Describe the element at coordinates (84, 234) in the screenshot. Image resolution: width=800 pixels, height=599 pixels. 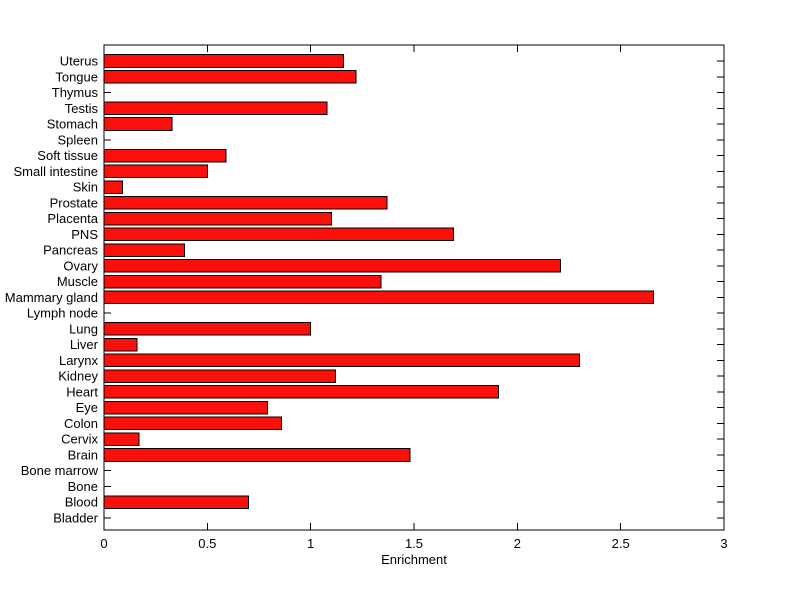
I see `y-tick-label: PNS` at that location.